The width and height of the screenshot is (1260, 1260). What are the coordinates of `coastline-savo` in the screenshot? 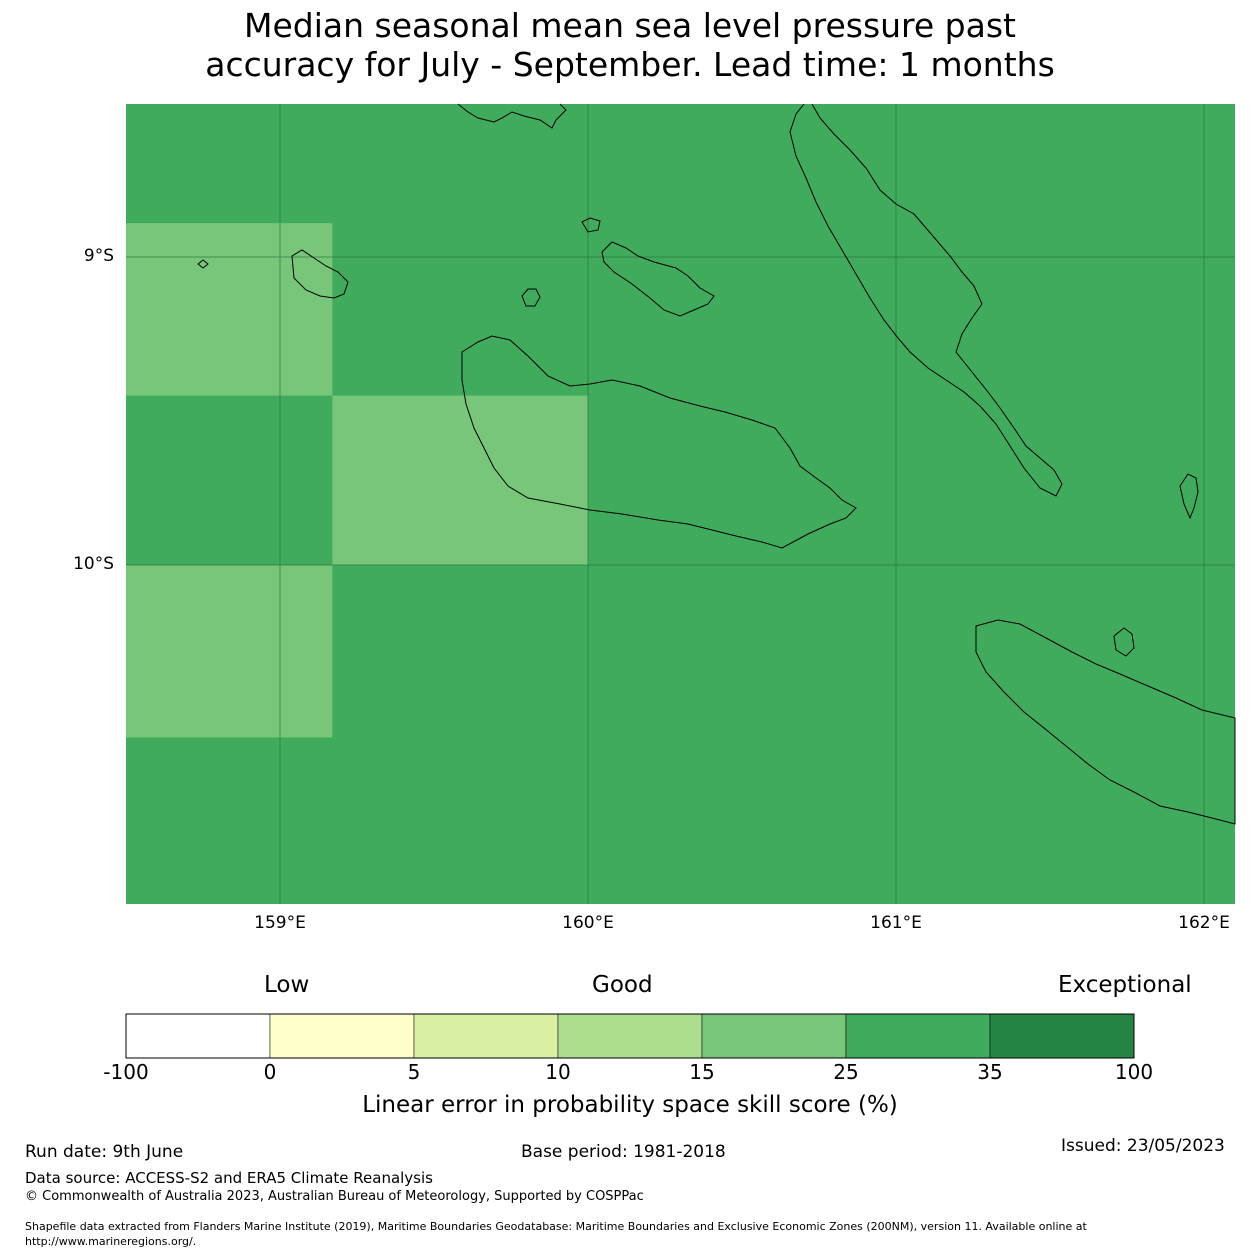 It's located at (531, 297).